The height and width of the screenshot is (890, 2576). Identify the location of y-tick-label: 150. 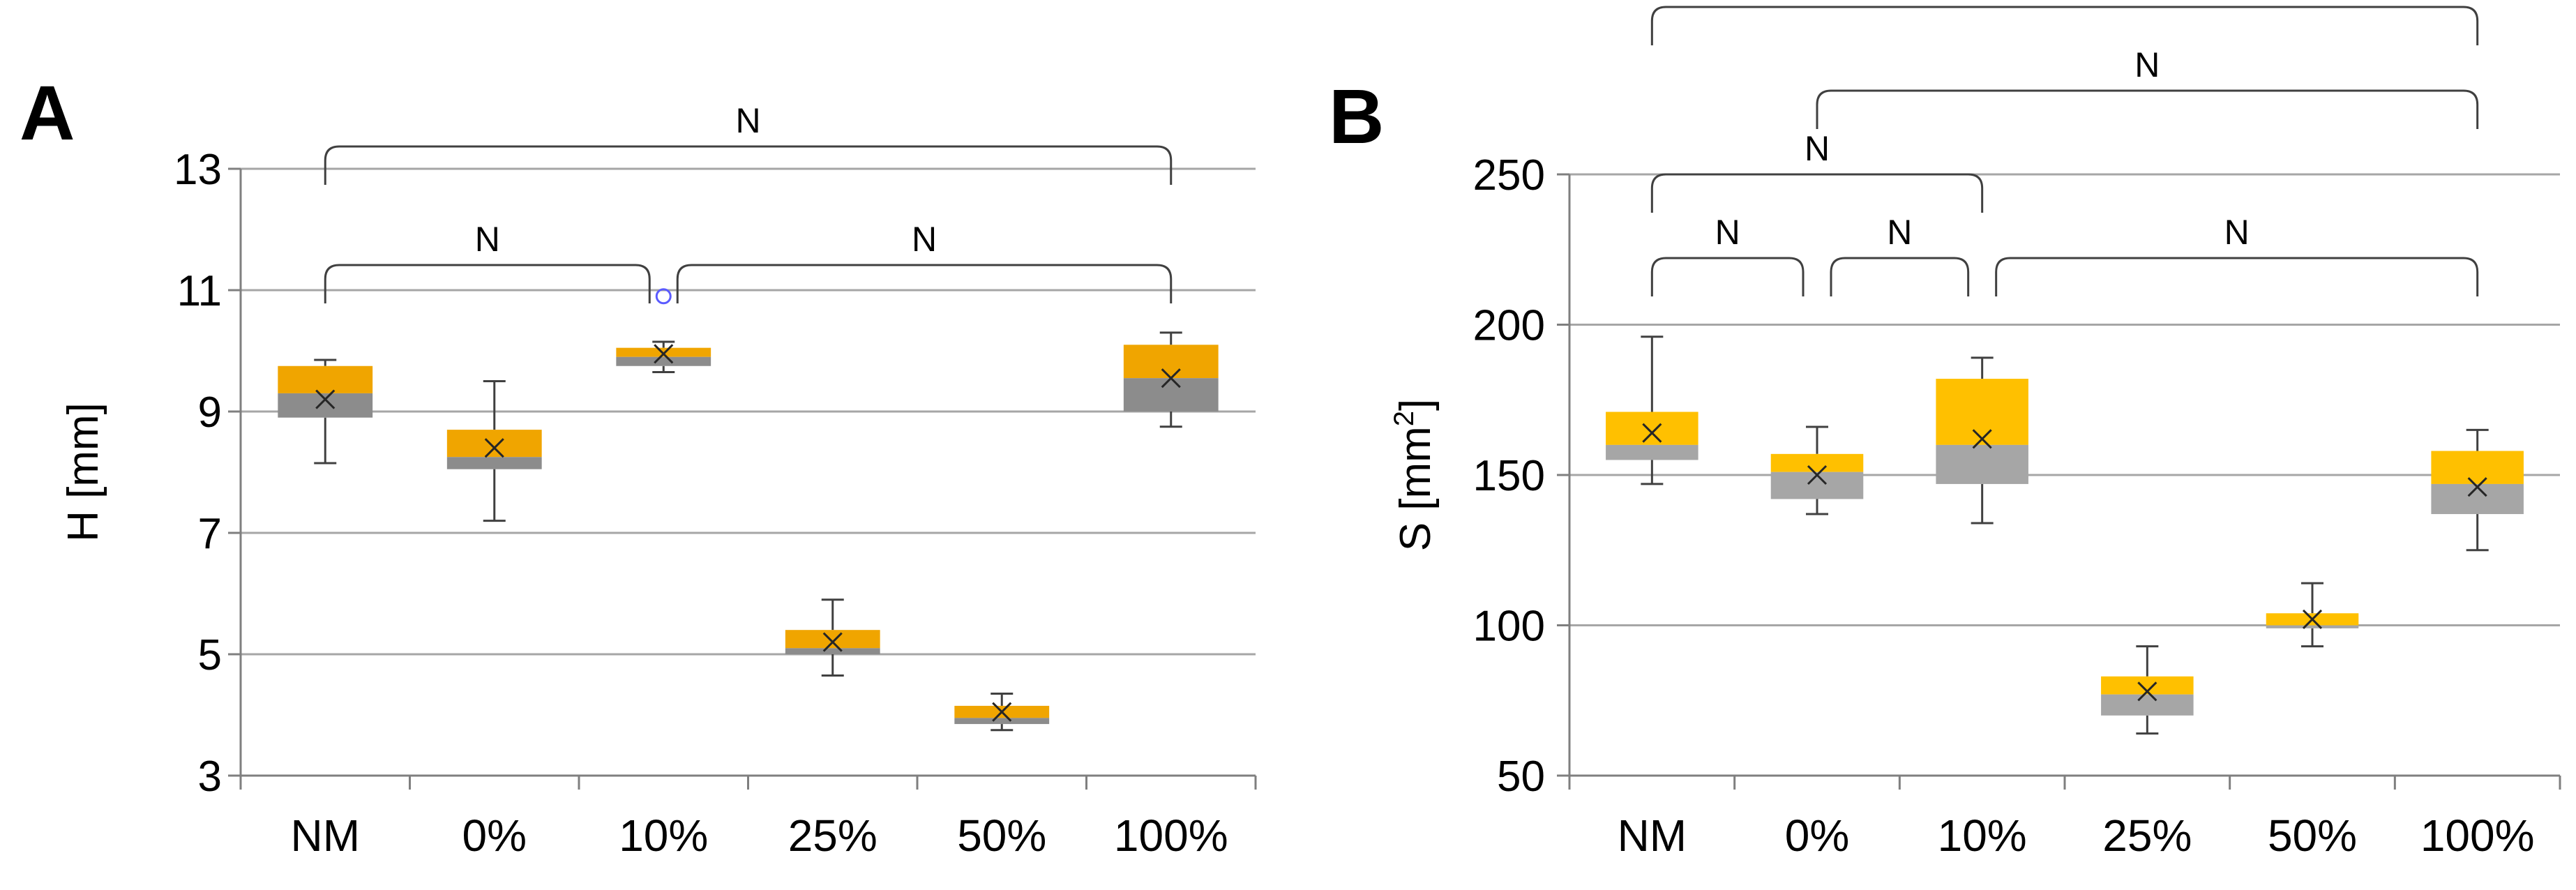
(1509, 476).